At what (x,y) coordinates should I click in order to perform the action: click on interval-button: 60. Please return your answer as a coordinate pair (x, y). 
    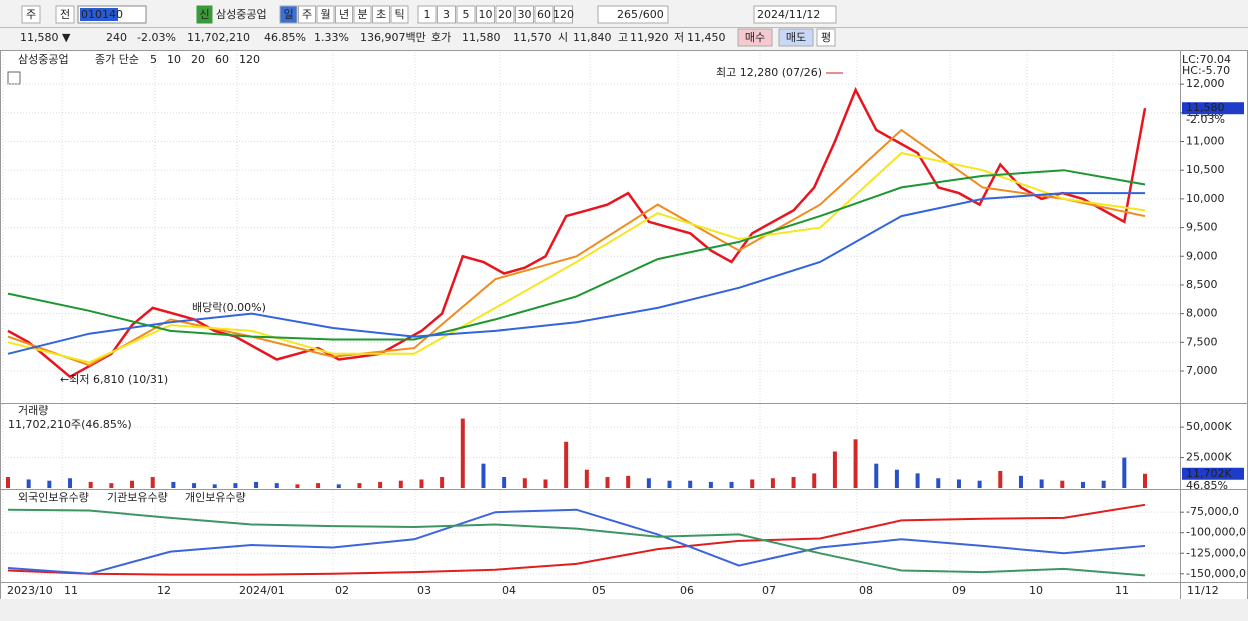
    Looking at the image, I should click on (544, 14).